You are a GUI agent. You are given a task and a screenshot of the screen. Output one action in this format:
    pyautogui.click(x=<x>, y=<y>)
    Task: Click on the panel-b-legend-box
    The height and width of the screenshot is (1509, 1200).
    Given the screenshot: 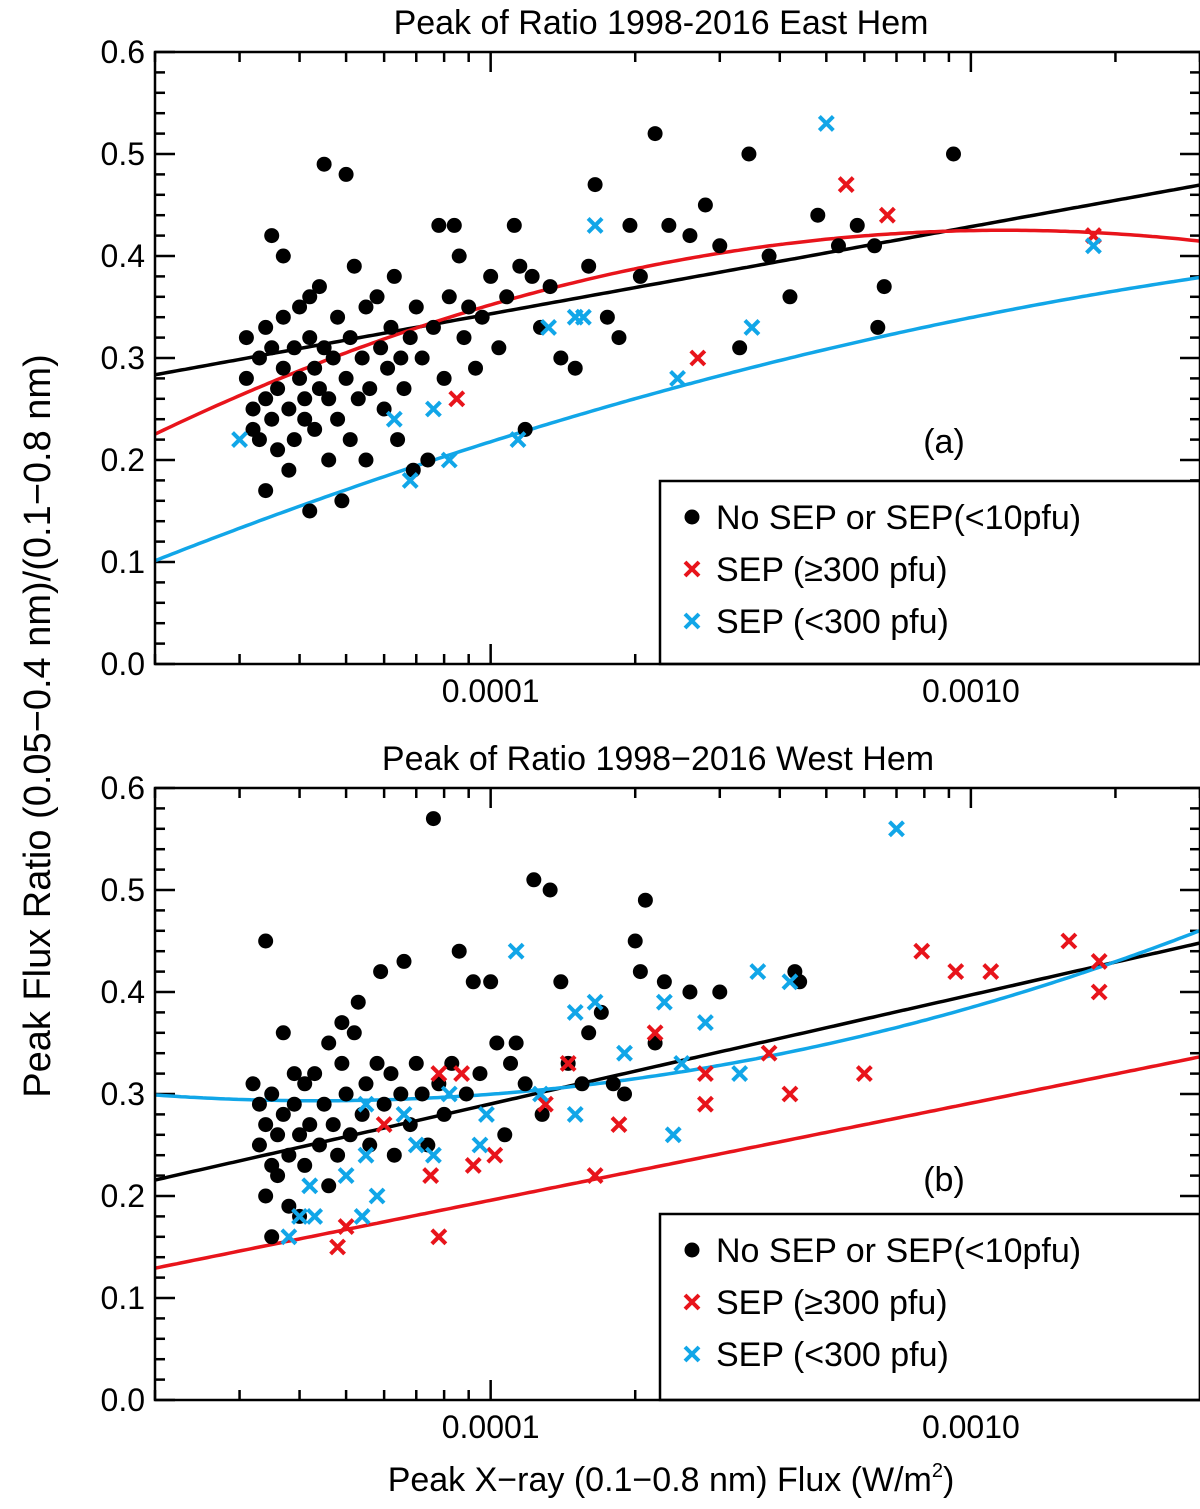 What is the action you would take?
    pyautogui.click(x=929, y=1307)
    